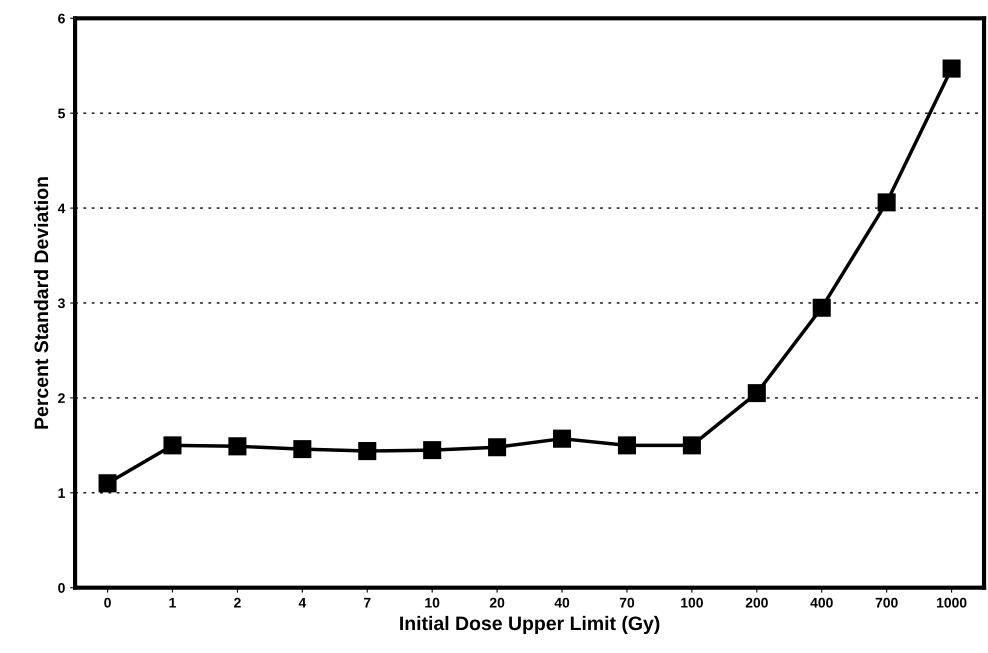  What do you see at coordinates (61, 588) in the screenshot?
I see `y-tick-label: 0` at bounding box center [61, 588].